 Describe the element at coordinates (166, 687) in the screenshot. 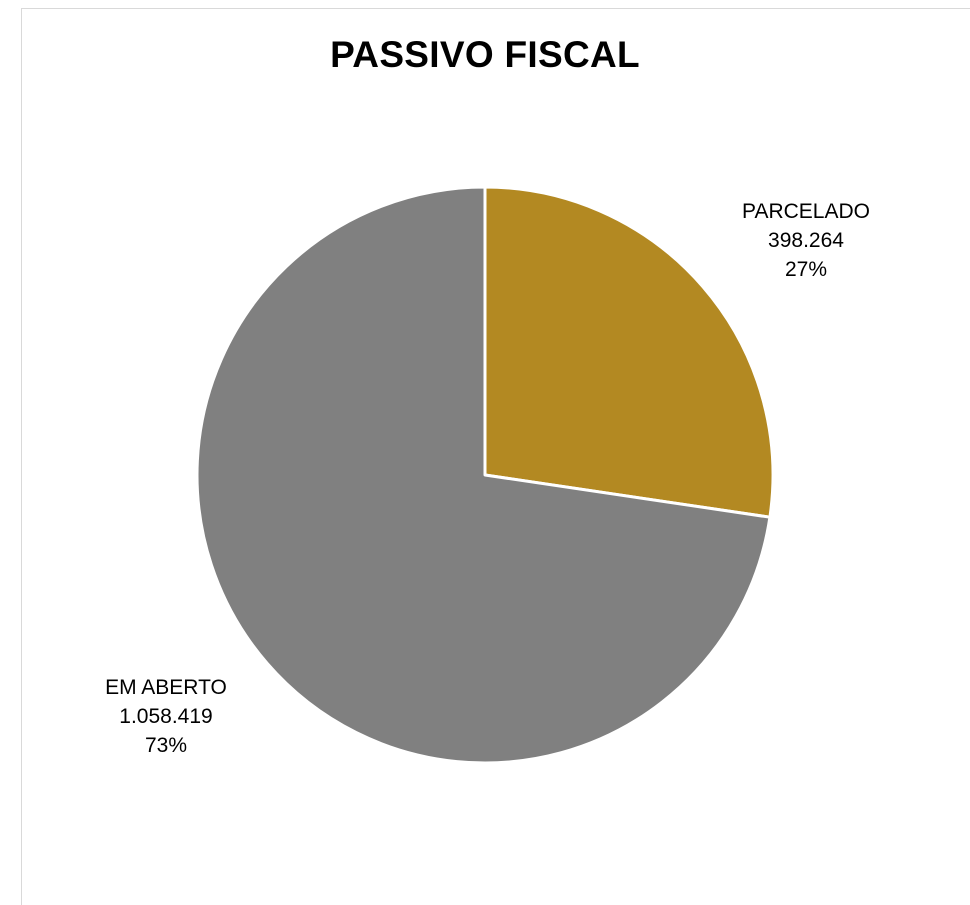

I see `slice-label-em-aberto-name: EM ABERTO` at that location.